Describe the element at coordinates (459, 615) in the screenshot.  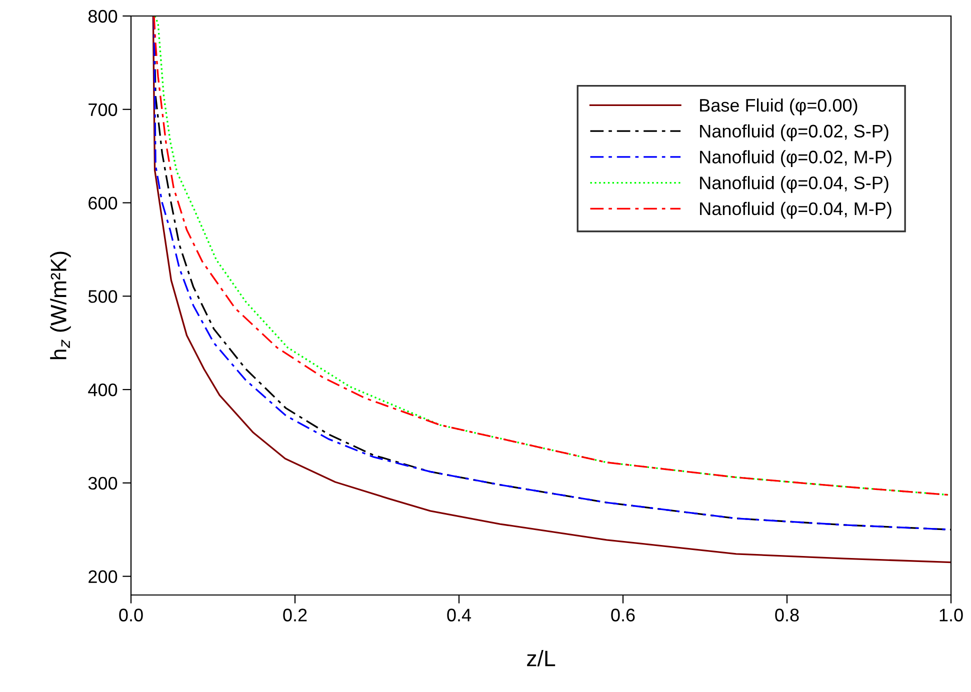
I see `x-tick-label: 0.4` at that location.